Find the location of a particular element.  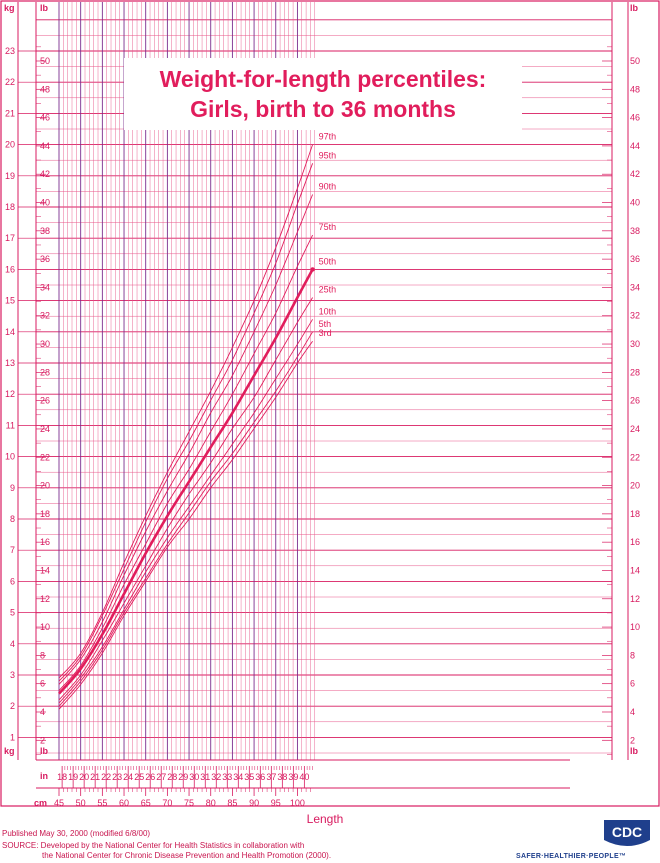

kg-tick-label: 18 is located at coordinates (10, 207).